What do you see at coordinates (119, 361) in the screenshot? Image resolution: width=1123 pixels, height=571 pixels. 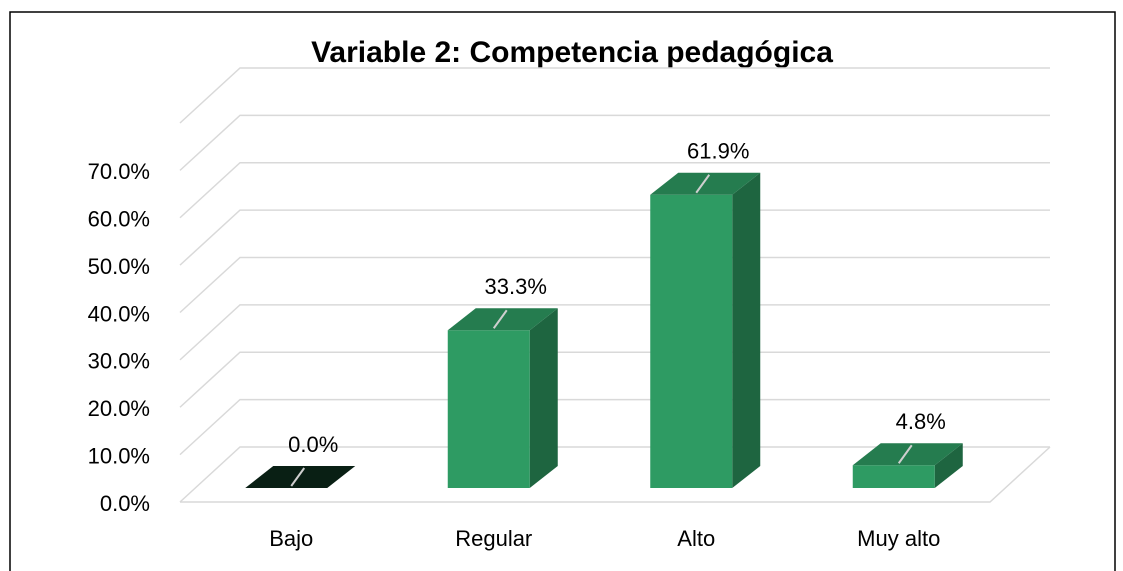 I see `y-tick-label: 30.0%` at bounding box center [119, 361].